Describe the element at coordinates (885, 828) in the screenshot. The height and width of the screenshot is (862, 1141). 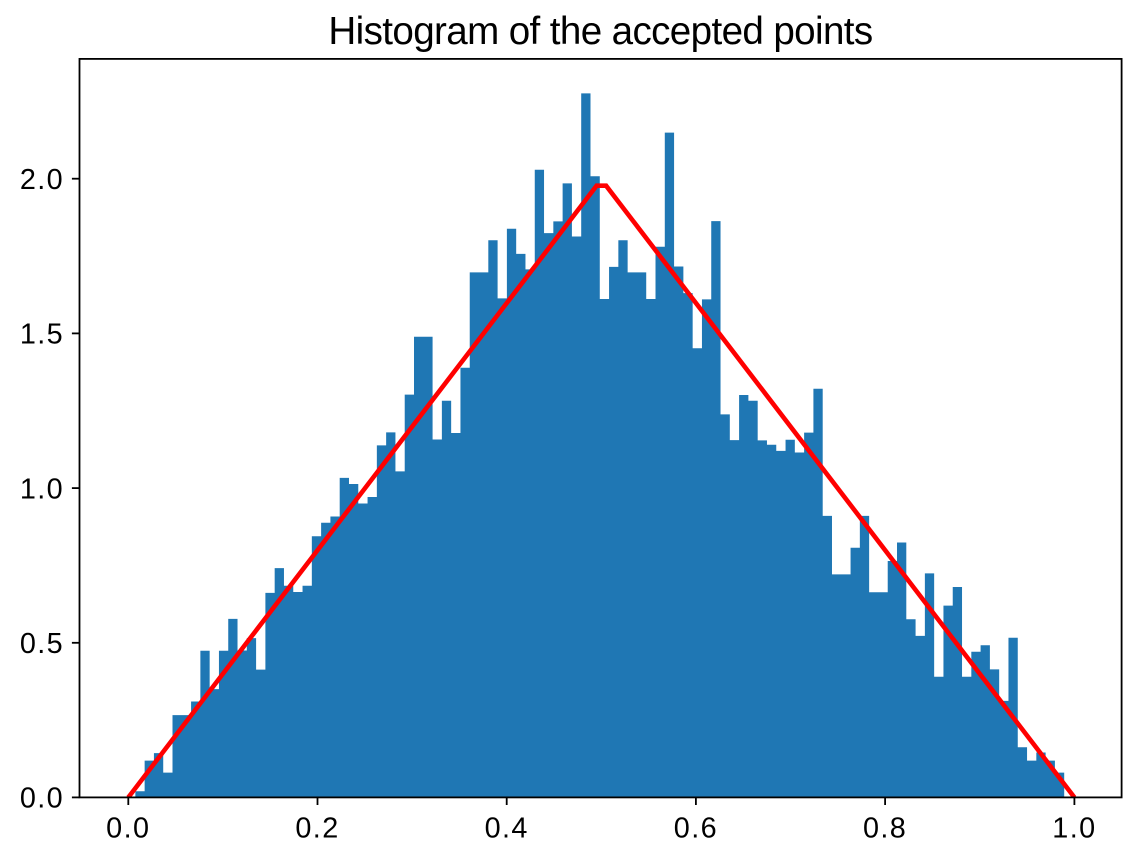
I see `svg-text: 0.8` at that location.